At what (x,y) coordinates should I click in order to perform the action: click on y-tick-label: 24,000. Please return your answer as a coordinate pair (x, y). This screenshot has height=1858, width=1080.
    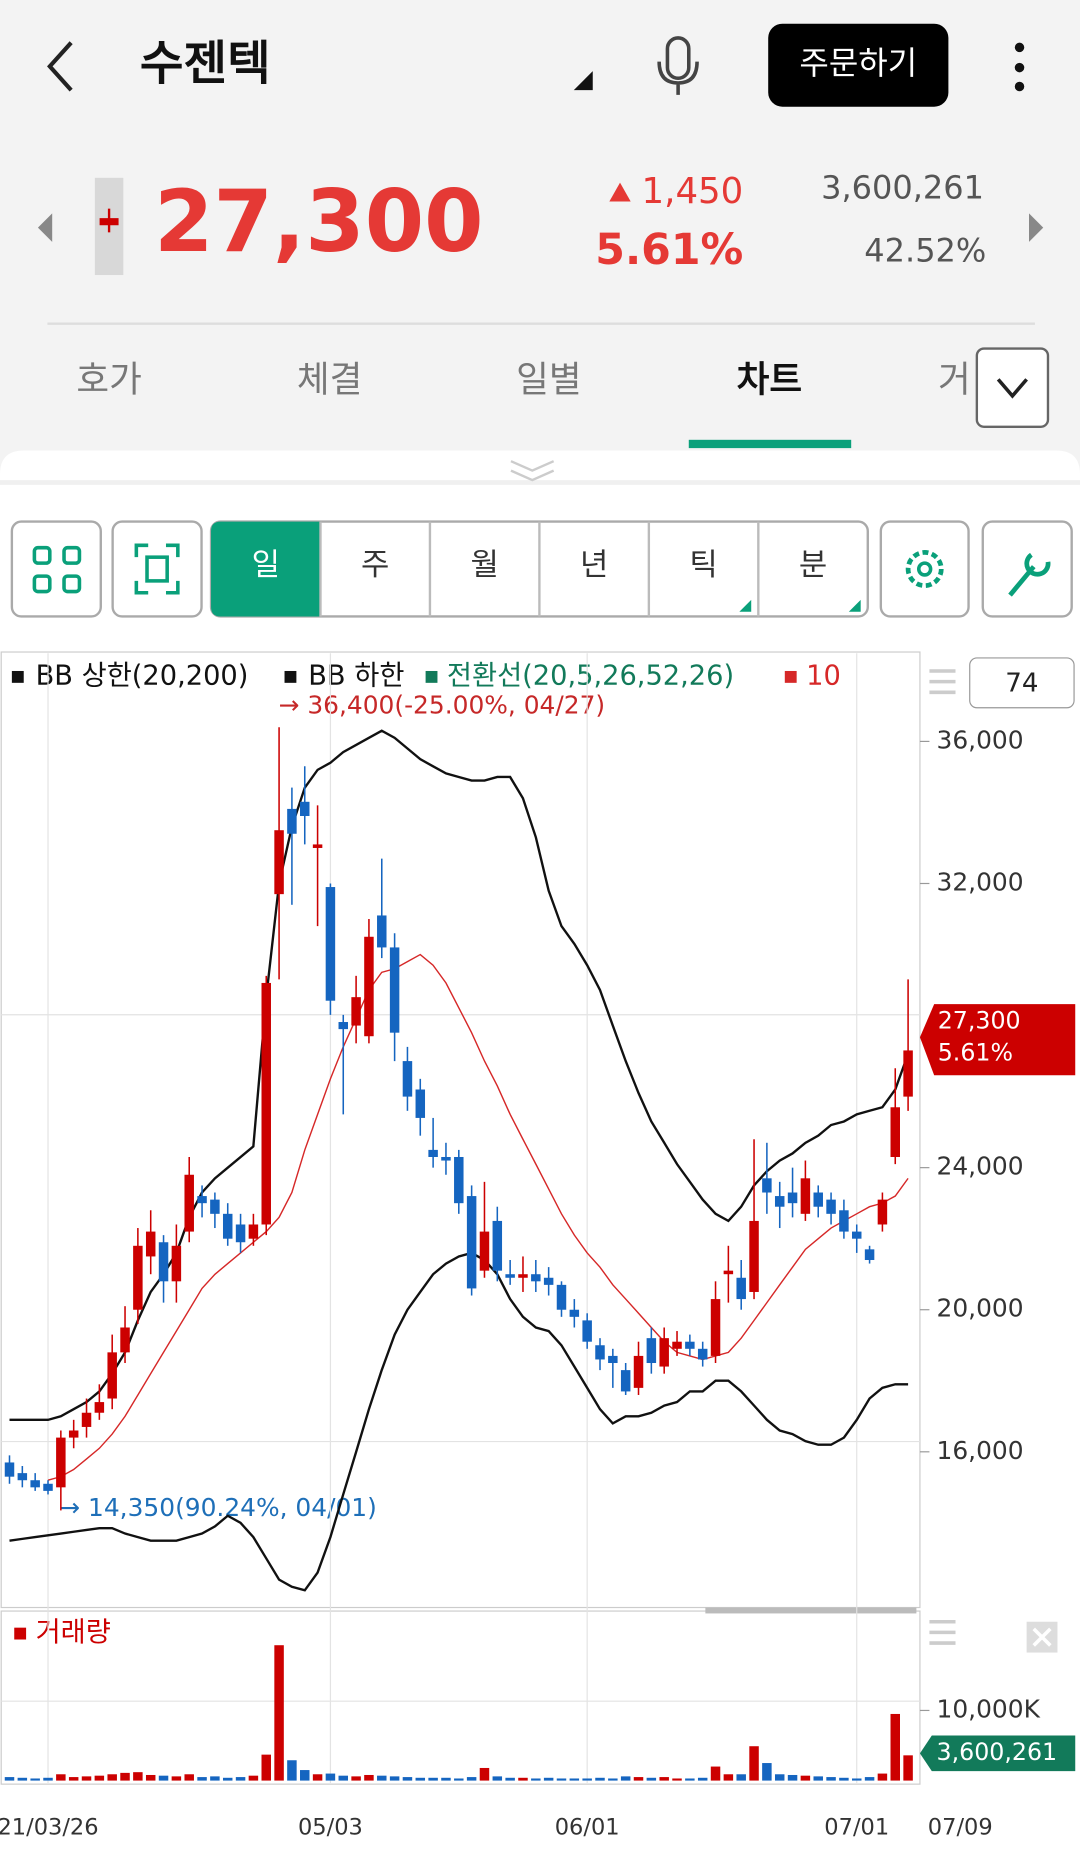
    Looking at the image, I should click on (980, 1166).